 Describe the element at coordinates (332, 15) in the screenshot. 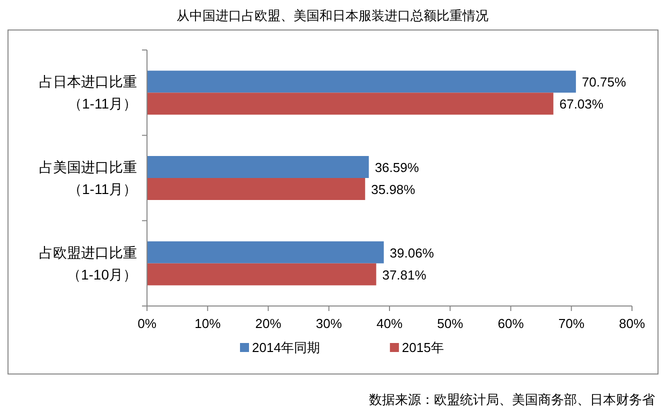

I see `chart-title: 从中国进口占欧盟、美国和日本服装进口总额比重情况` at that location.